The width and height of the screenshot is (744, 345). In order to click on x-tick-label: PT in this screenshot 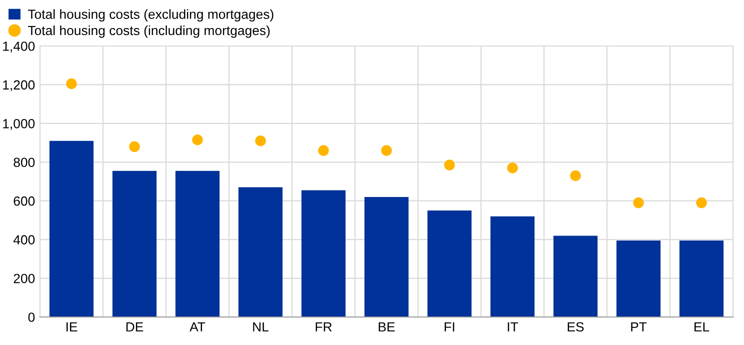, I will do `click(639, 327)`.